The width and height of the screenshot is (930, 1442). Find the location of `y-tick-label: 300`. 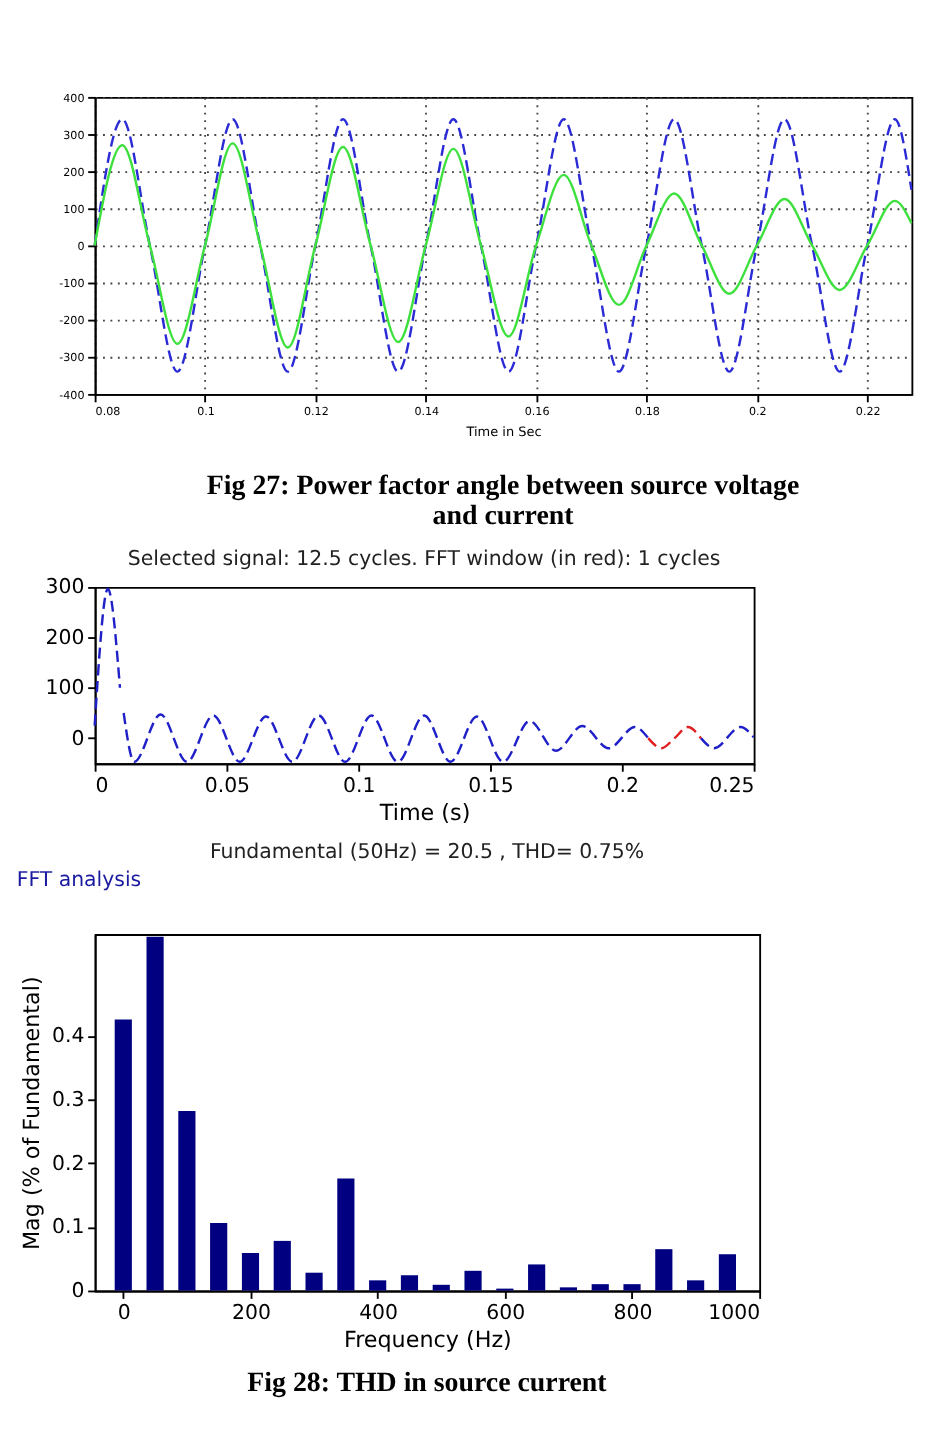

y-tick-label: 300 is located at coordinates (65, 588).